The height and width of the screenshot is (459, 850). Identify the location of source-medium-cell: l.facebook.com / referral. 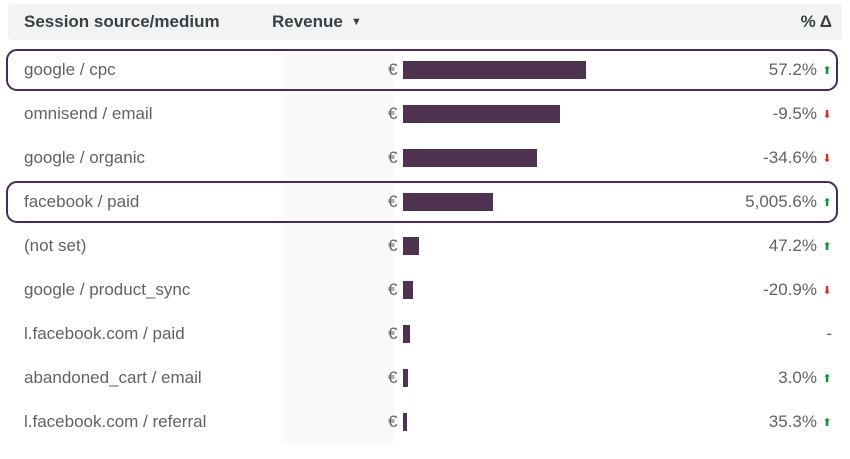
(115, 421).